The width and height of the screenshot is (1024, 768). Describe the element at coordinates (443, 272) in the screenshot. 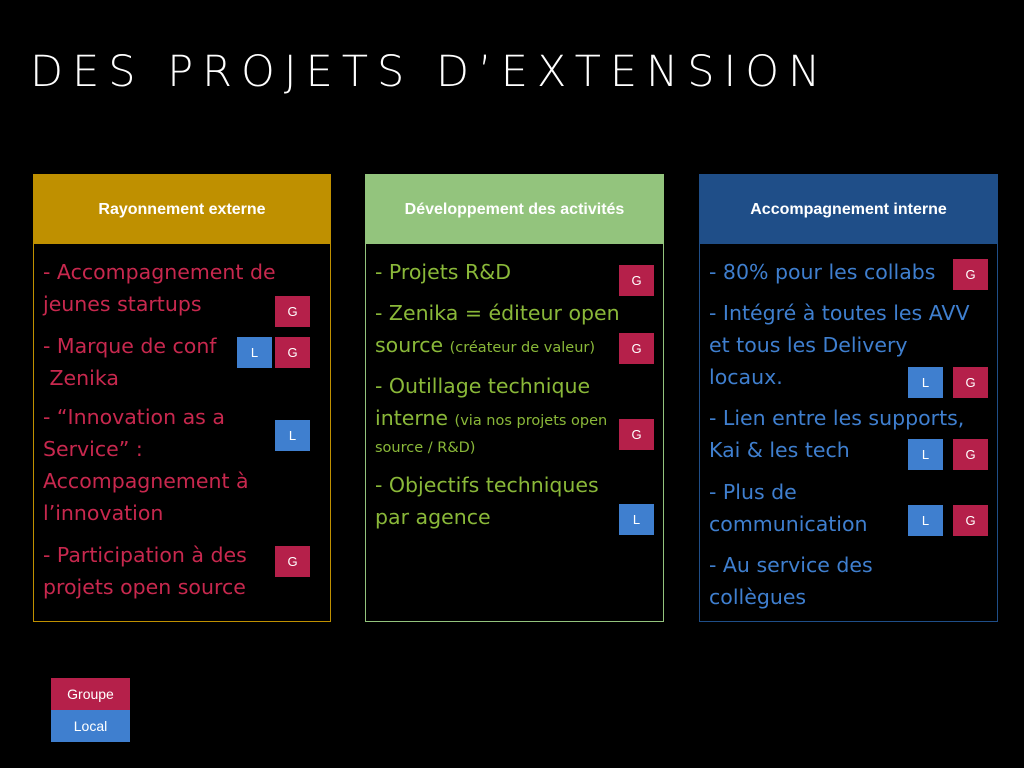

I see `list-item: - Projets R&D` at that location.